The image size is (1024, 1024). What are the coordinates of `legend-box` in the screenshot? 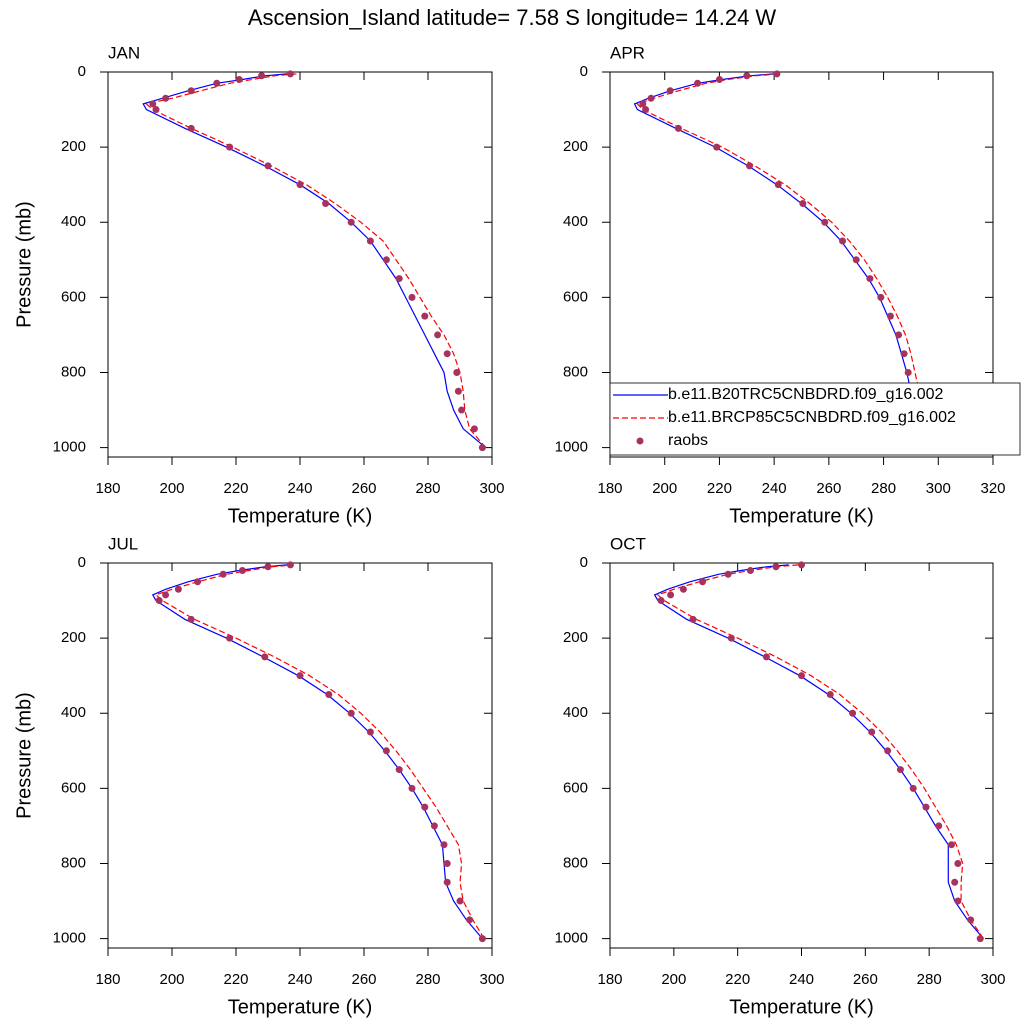 It's located at (815, 419).